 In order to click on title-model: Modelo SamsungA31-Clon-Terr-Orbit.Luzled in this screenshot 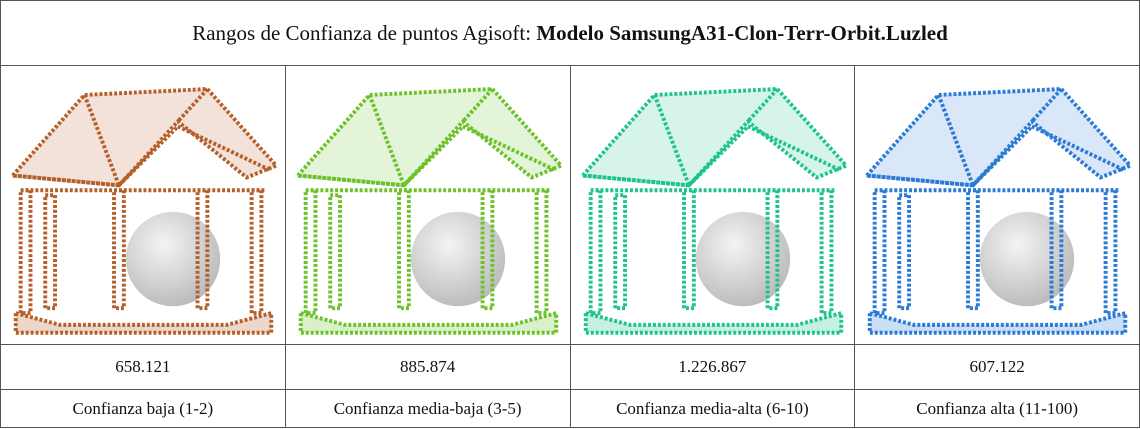, I will do `click(742, 32)`.